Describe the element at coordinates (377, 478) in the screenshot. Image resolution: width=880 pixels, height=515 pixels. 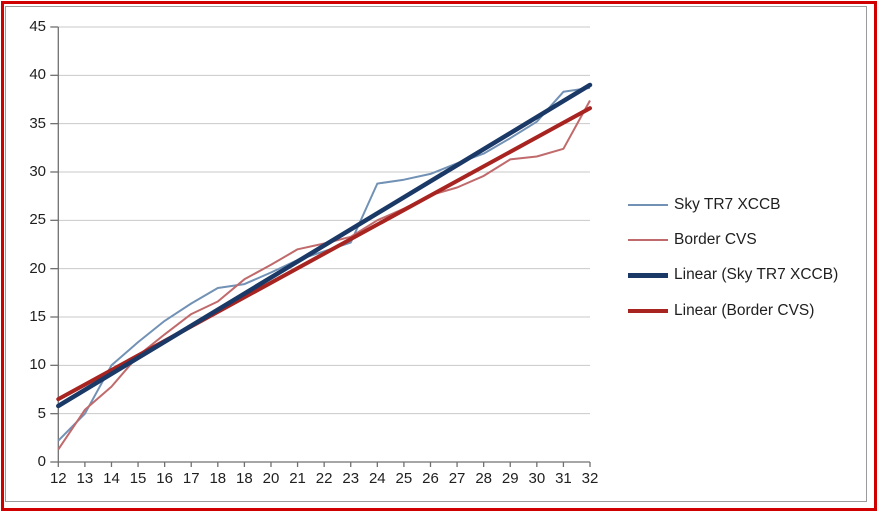
I see `x-axis-label: 24` at that location.